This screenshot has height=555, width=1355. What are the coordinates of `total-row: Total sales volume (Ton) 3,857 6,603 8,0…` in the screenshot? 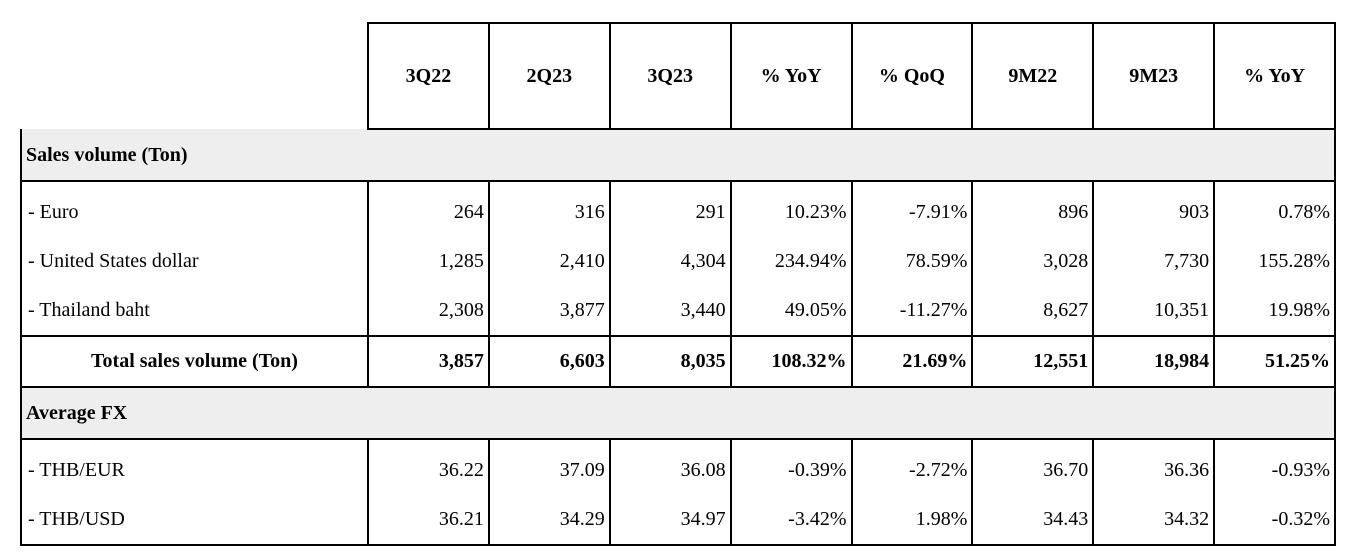 It's located at (678, 361).